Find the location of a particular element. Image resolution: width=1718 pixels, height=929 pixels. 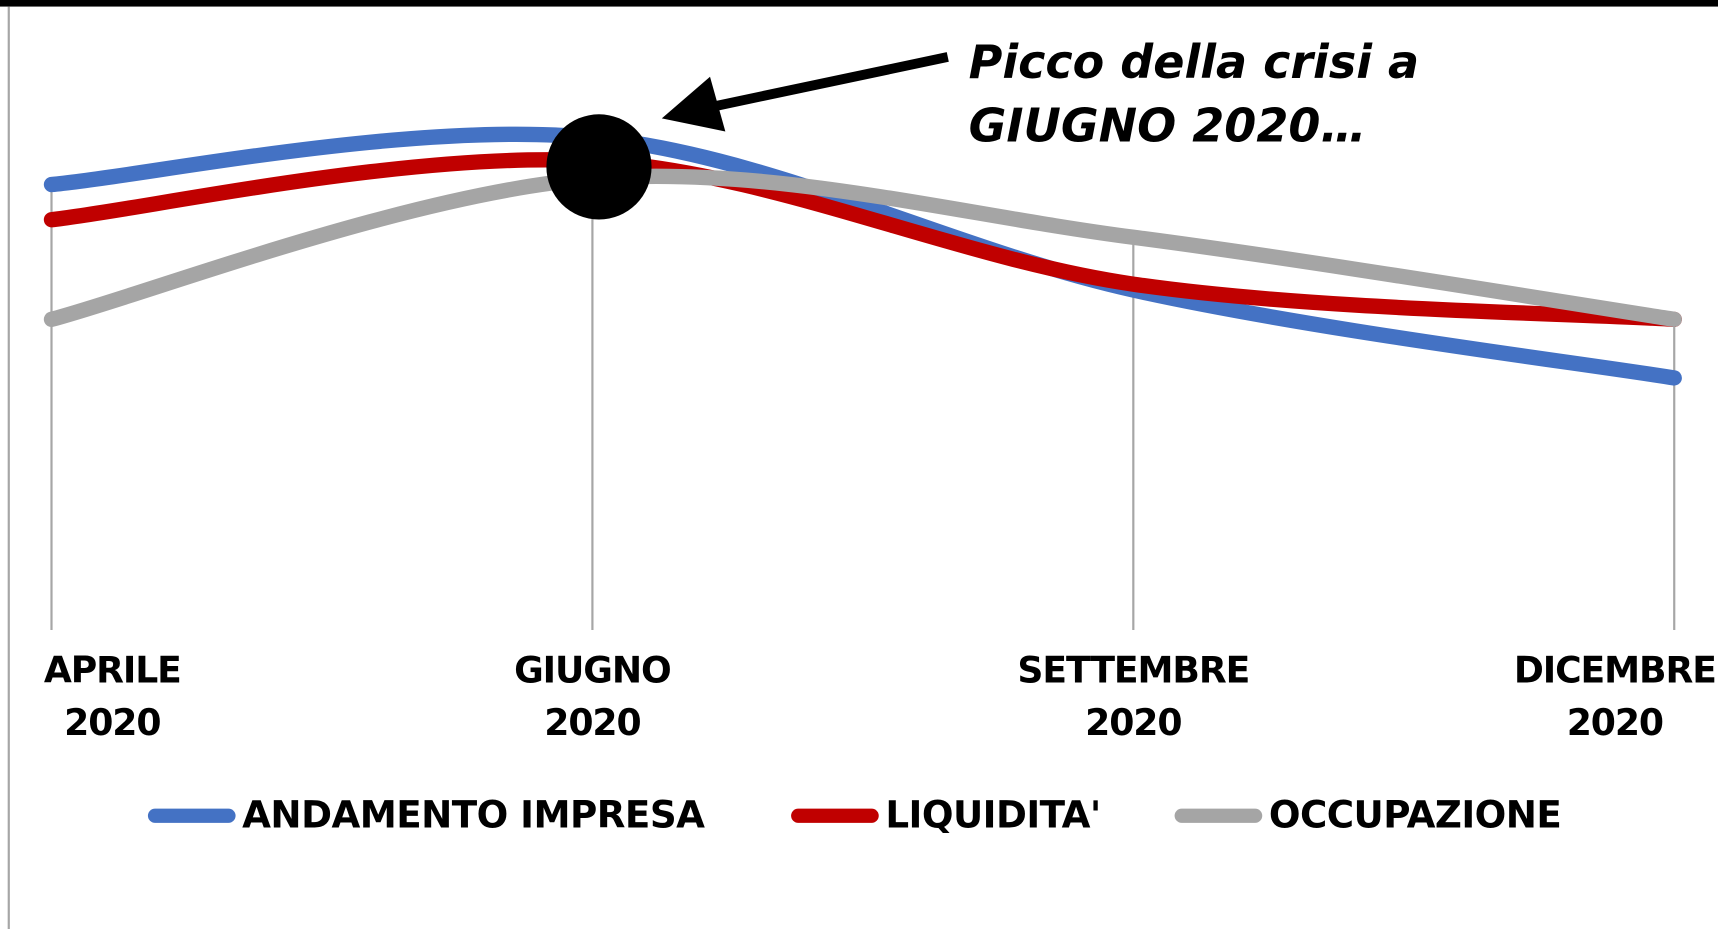

legend: ANDAMENTO IMPRESA LIQUIDITA' OCCUPAZIONE is located at coordinates (859, 815).